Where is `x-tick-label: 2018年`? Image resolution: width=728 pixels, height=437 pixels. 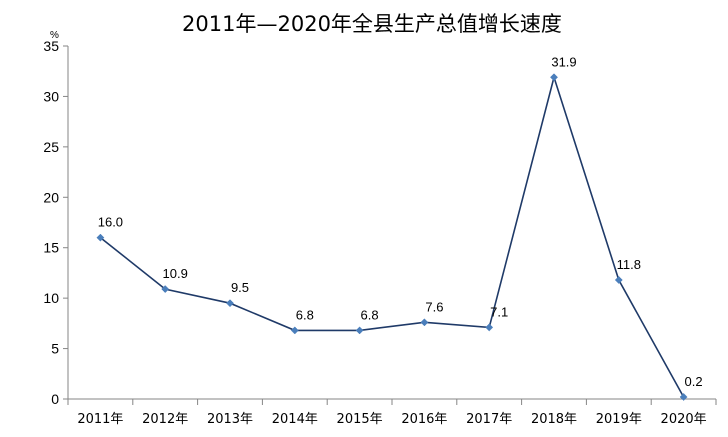
x-tick-label: 2018年 is located at coordinates (554, 419).